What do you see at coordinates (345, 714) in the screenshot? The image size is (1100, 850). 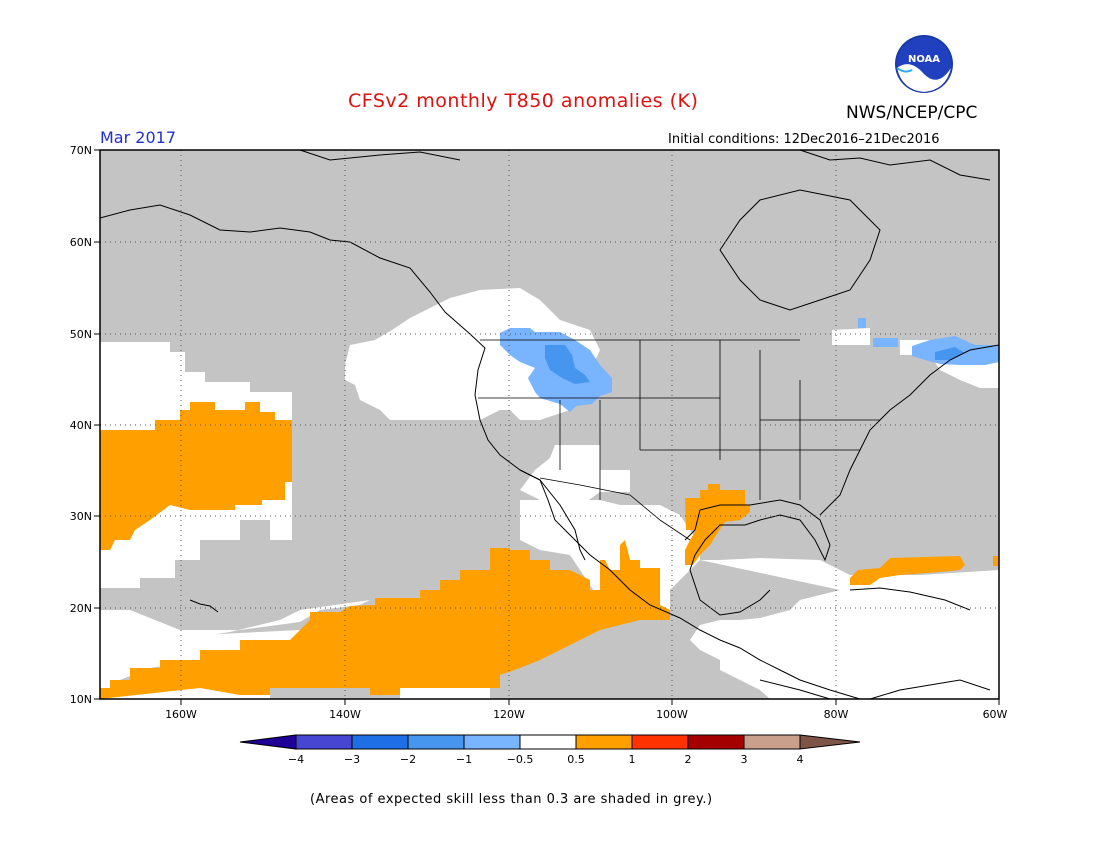 I see `lon-label: 140W` at bounding box center [345, 714].